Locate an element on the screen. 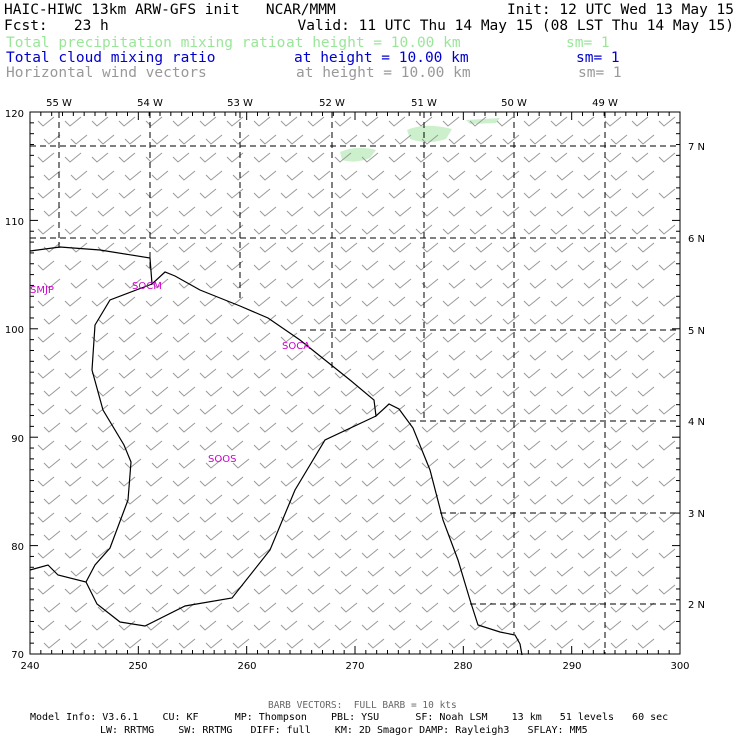 The image size is (740, 740). lon-labels: 55 W 54 W 53 W 52 W 51 W 50 W 49 W is located at coordinates (332, 103).